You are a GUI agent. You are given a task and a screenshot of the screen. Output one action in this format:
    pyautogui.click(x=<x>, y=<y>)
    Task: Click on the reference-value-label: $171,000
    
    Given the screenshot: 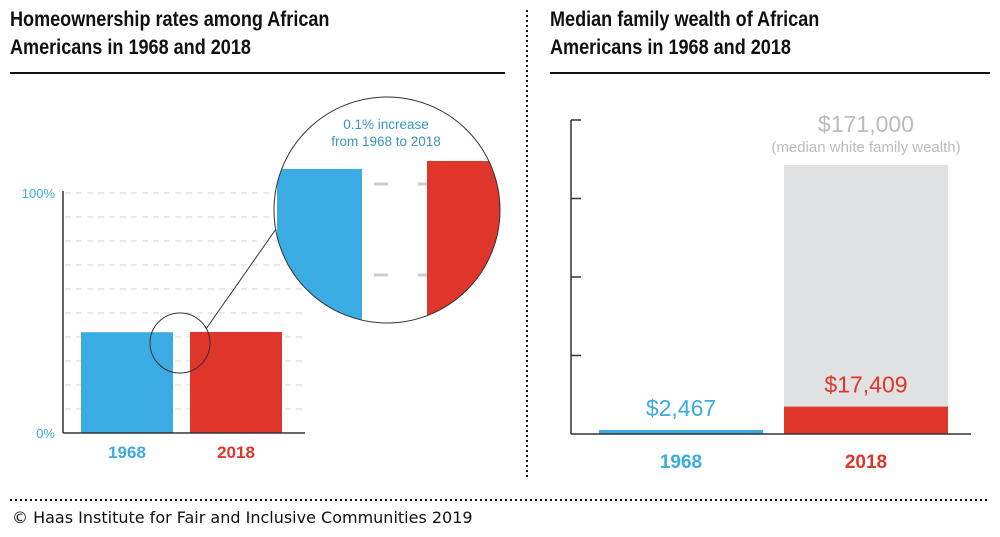 What is the action you would take?
    pyautogui.click(x=866, y=124)
    